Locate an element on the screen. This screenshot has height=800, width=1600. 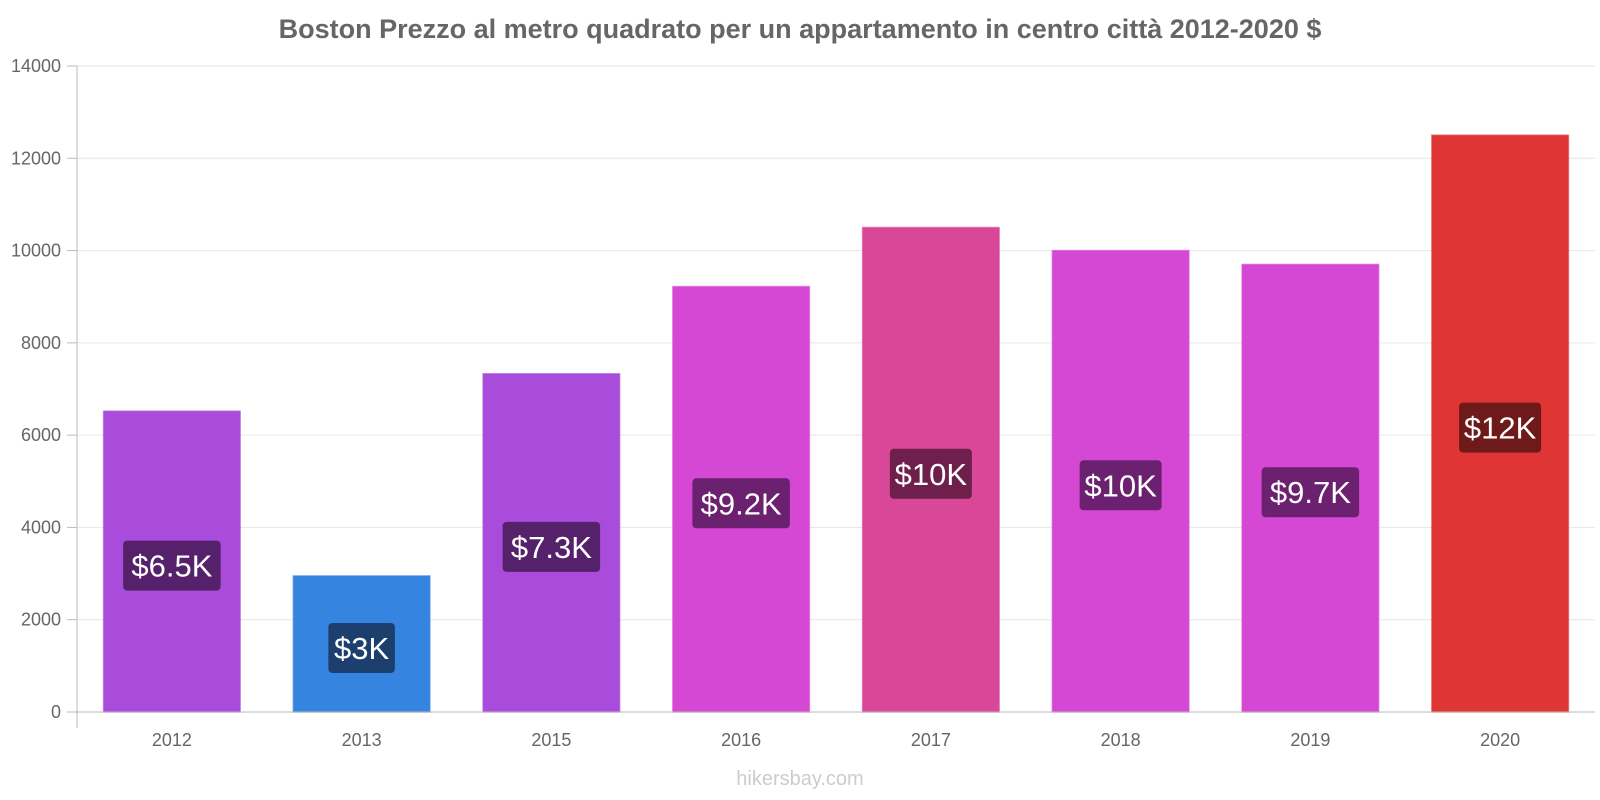
y-tick-label: 12000 is located at coordinates (36, 158).